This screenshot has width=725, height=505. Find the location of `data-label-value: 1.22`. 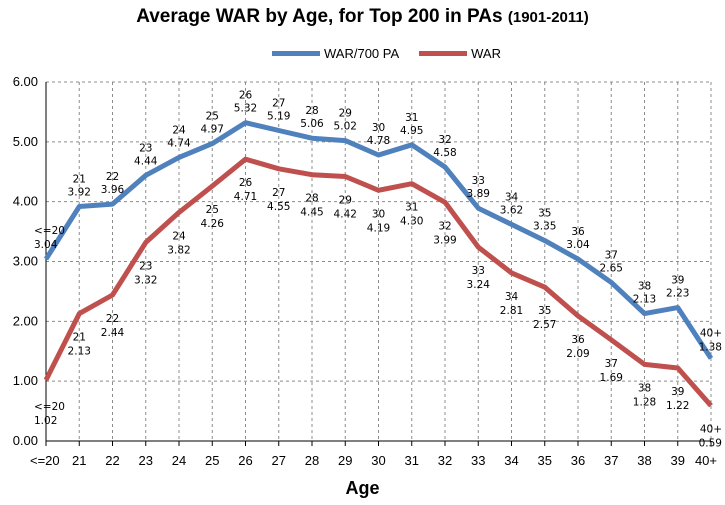

data-label-value: 1.22 is located at coordinates (677, 406).